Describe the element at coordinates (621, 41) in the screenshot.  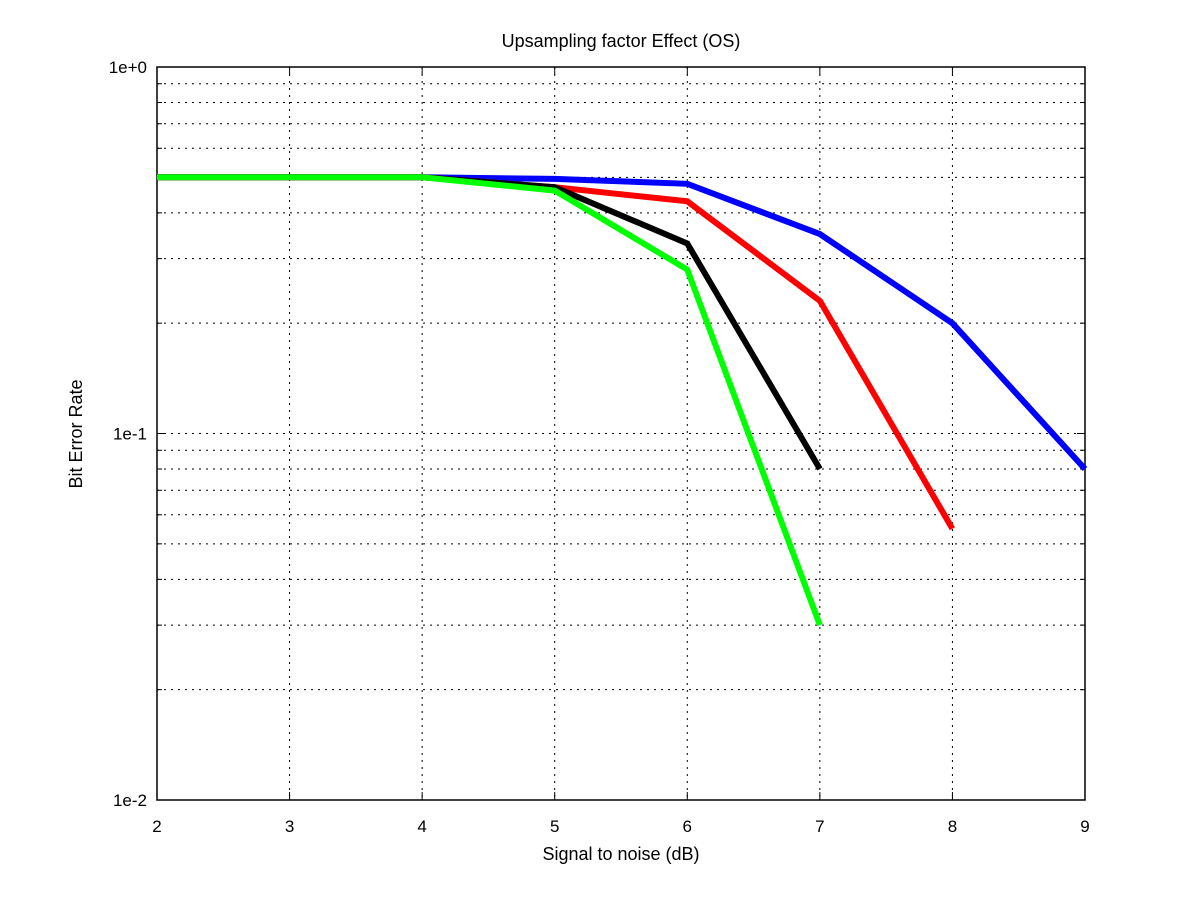
I see `chart-title: Upsampling factor Effect (OS)` at that location.